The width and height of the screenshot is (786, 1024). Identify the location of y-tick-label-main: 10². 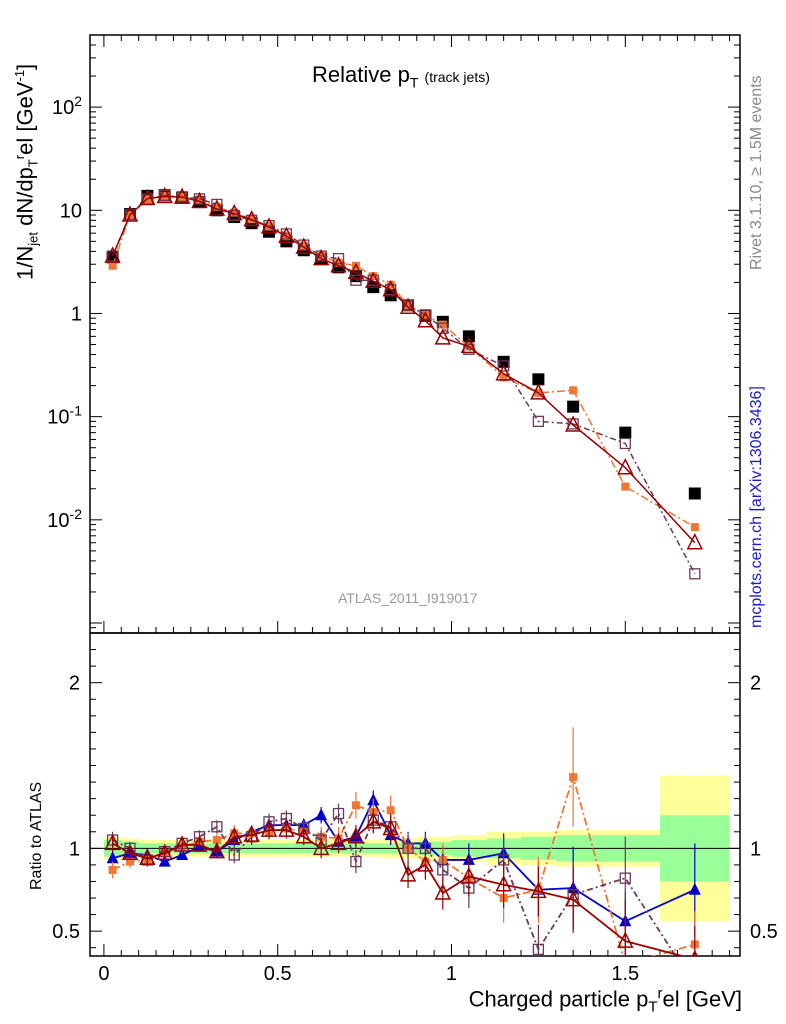
(67, 106).